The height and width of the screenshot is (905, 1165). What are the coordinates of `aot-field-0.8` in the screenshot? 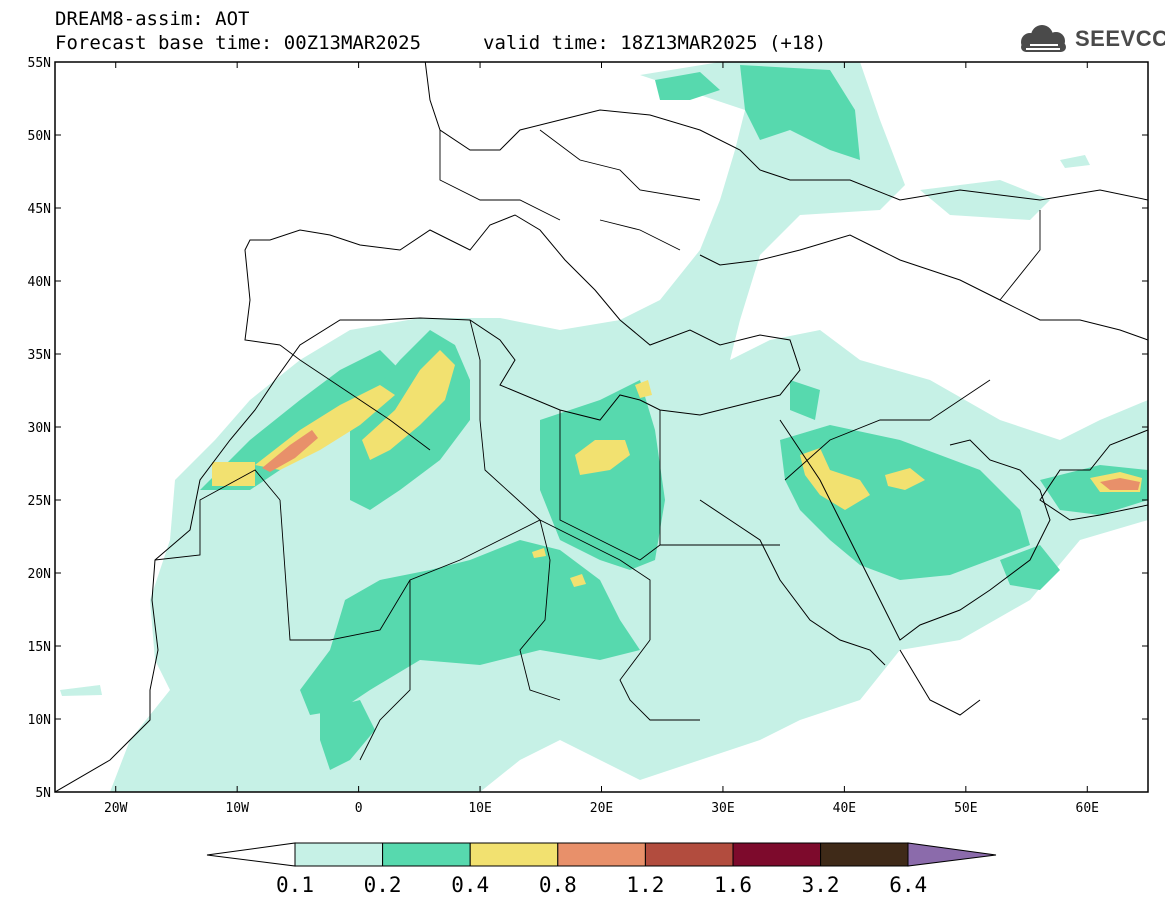 It's located at (701, 460).